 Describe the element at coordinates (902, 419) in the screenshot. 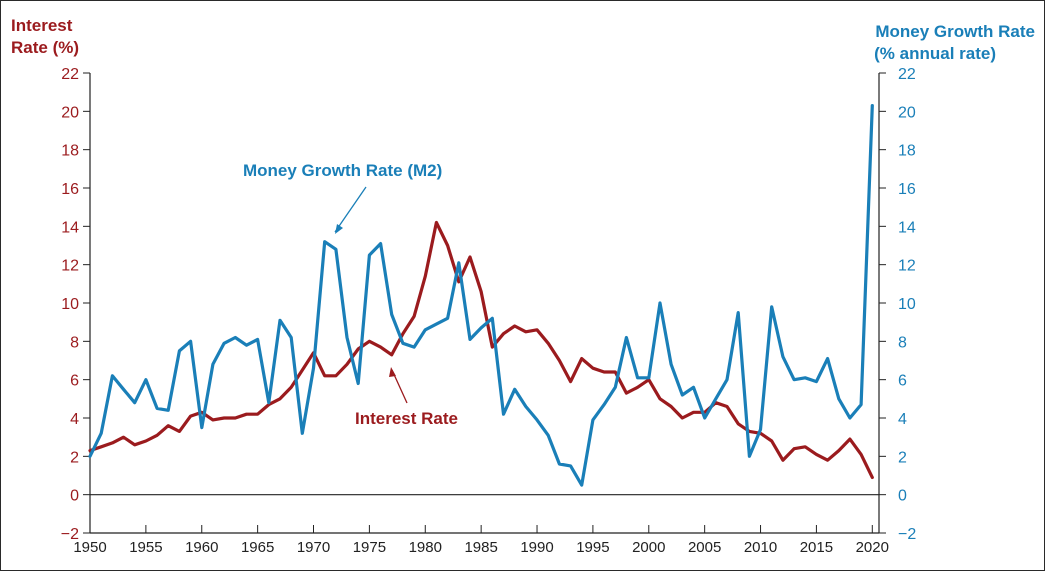

I see `right-y-tick-label: 4` at that location.